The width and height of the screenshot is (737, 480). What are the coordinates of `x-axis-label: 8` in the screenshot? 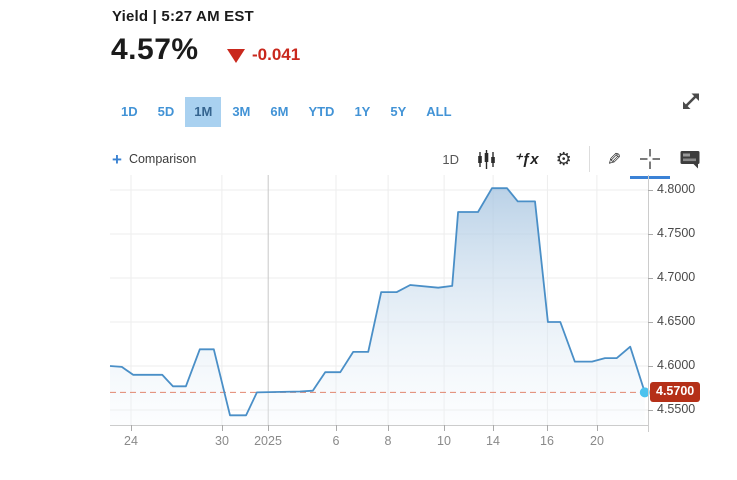 It's located at (388, 441).